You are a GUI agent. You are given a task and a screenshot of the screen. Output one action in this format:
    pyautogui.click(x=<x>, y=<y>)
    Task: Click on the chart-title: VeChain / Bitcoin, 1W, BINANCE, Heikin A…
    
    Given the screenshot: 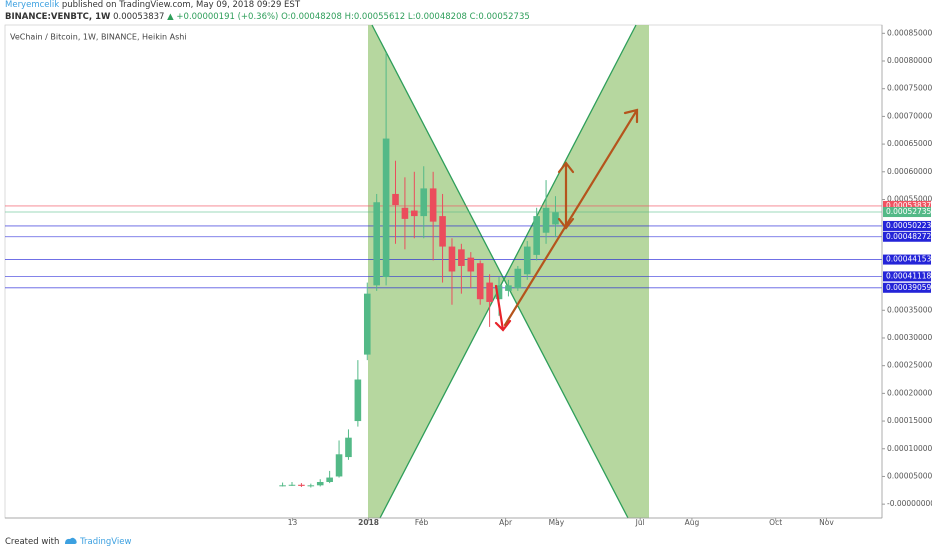 What is the action you would take?
    pyautogui.click(x=98, y=37)
    